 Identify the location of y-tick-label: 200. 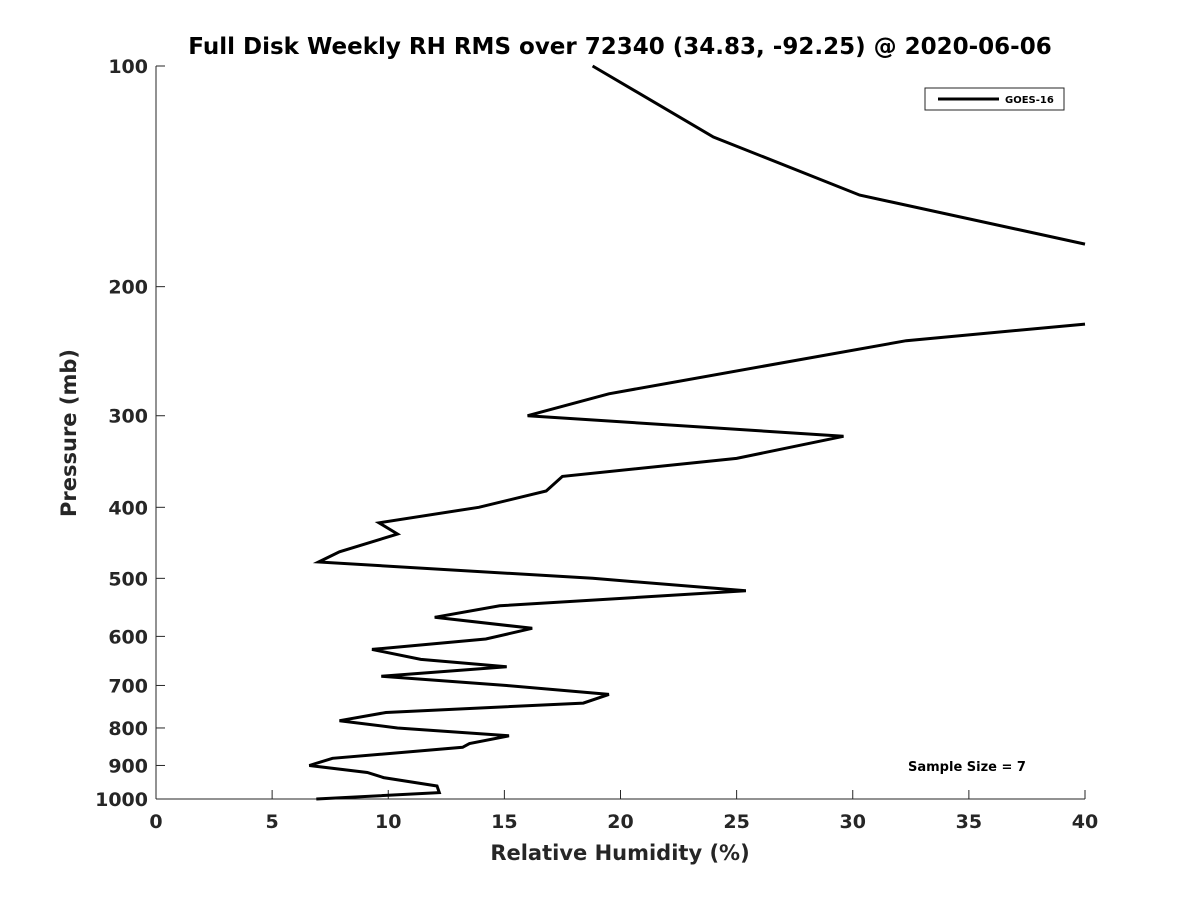
(128, 288).